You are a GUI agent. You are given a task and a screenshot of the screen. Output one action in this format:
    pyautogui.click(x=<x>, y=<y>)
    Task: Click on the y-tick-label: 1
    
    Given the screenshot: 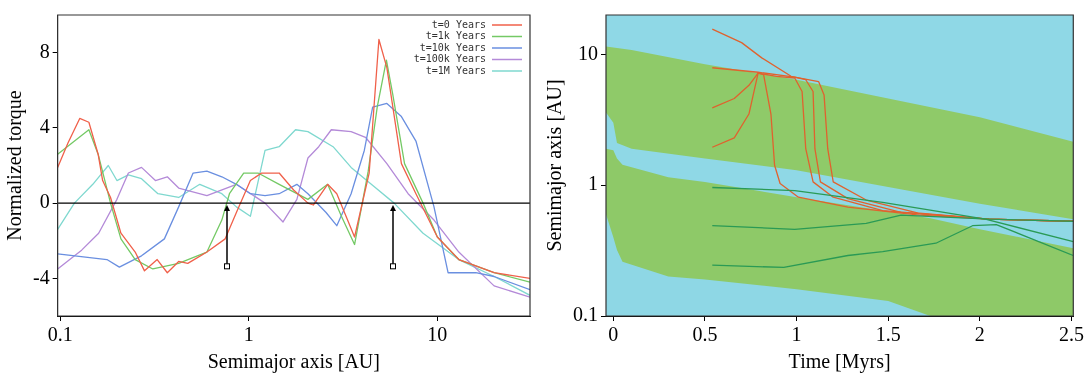 What is the action you would take?
    pyautogui.click(x=593, y=183)
    